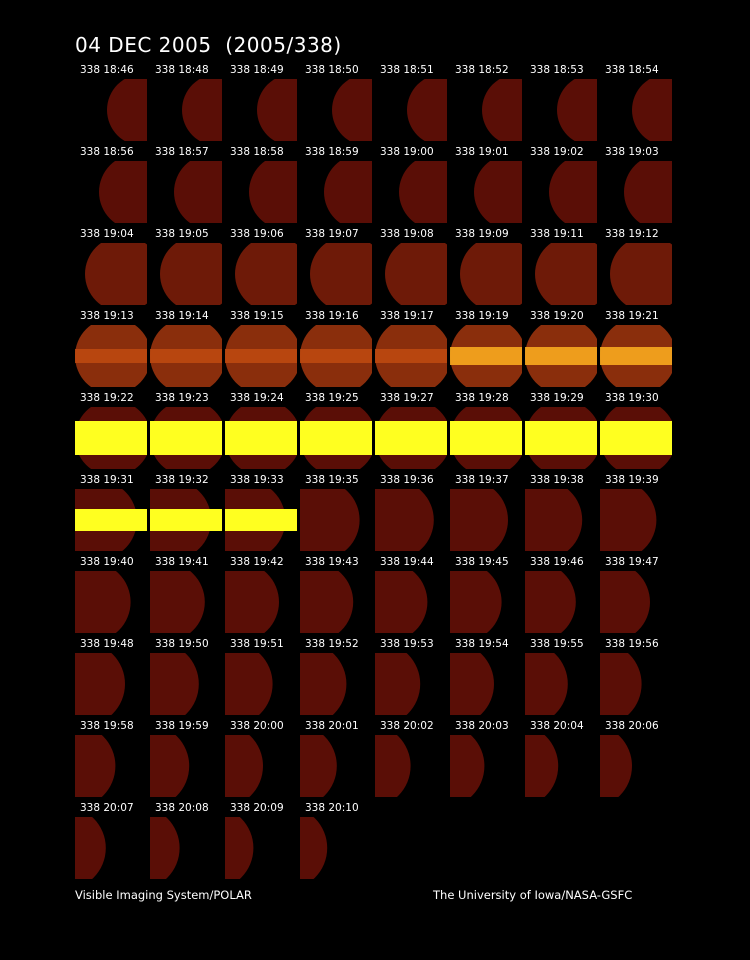 The image size is (750, 960). I want to click on frame-timestamp: 338 19:52, so click(332, 644).